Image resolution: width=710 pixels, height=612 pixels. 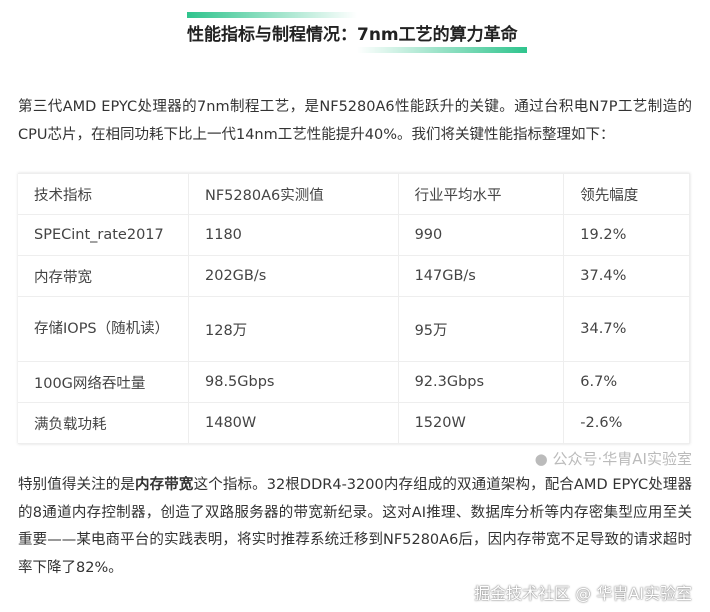 What do you see at coordinates (77, 485) in the screenshot?
I see `text: 特别值得关注的是` at bounding box center [77, 485].